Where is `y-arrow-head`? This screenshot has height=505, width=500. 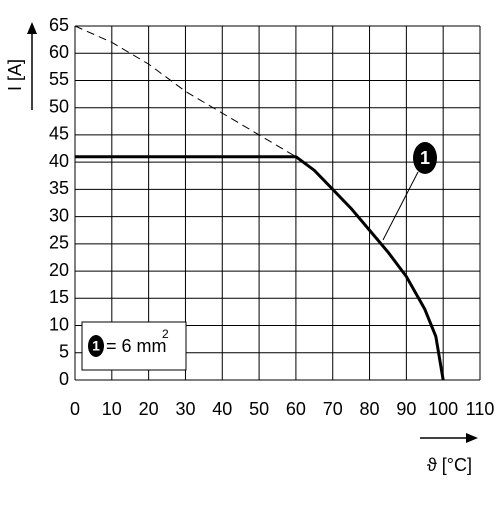
y-arrow-head is located at coordinates (32, 28).